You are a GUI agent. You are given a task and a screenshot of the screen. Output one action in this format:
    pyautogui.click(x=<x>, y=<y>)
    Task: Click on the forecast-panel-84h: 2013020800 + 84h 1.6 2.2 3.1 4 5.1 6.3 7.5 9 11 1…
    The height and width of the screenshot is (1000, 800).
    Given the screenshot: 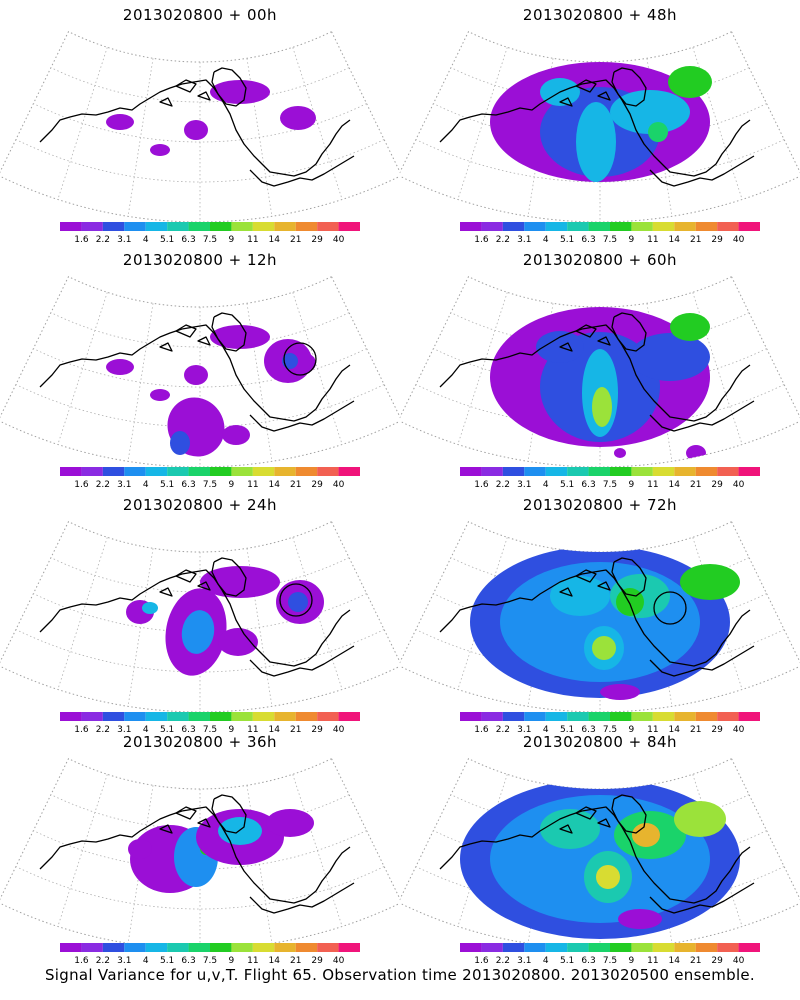 What is the action you would take?
    pyautogui.click(x=600, y=849)
    